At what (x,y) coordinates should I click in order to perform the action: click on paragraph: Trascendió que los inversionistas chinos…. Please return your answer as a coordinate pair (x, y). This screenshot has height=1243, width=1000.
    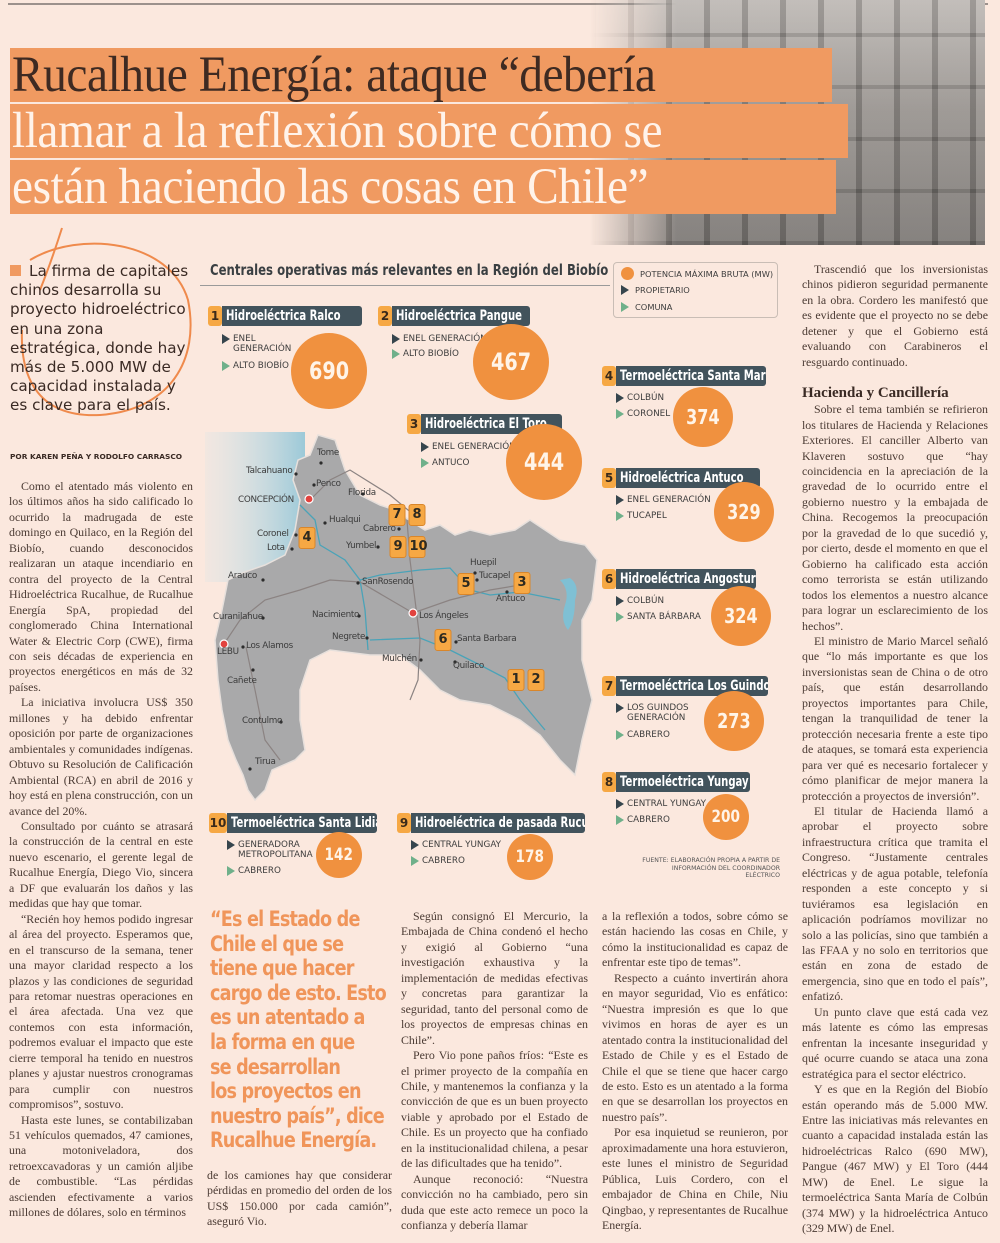
    Looking at the image, I should click on (895, 315).